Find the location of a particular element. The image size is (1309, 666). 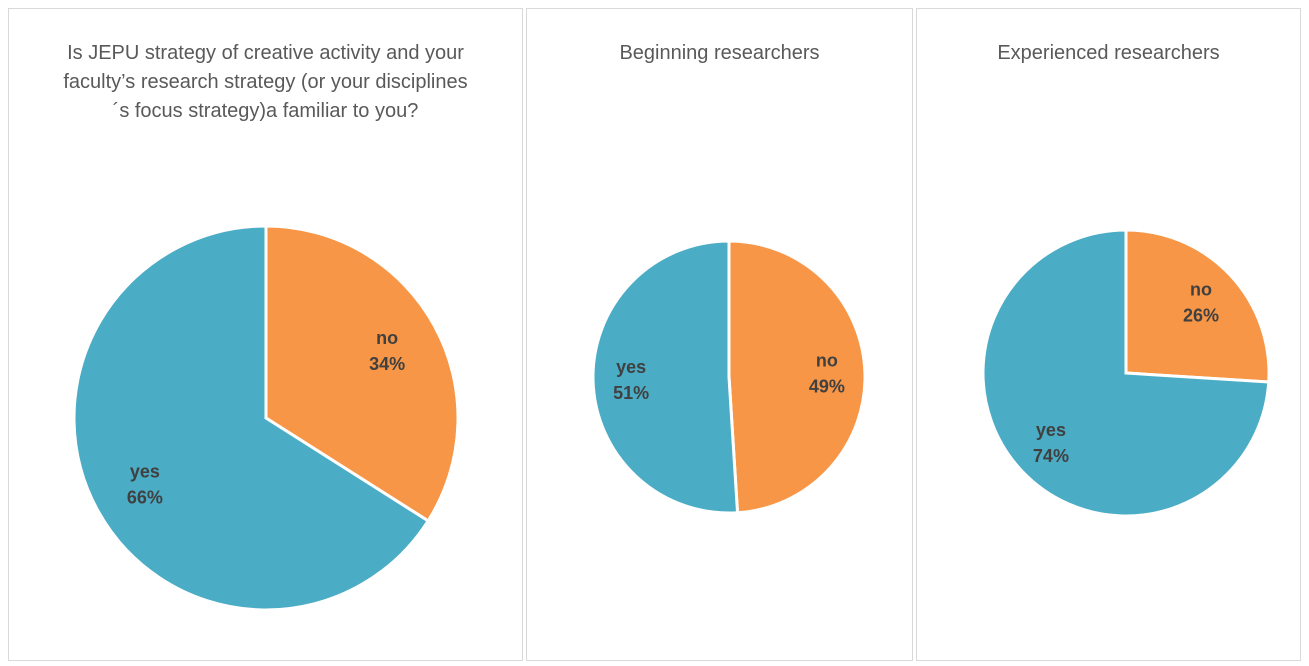

slice-value-label: 26% is located at coordinates (1201, 315).